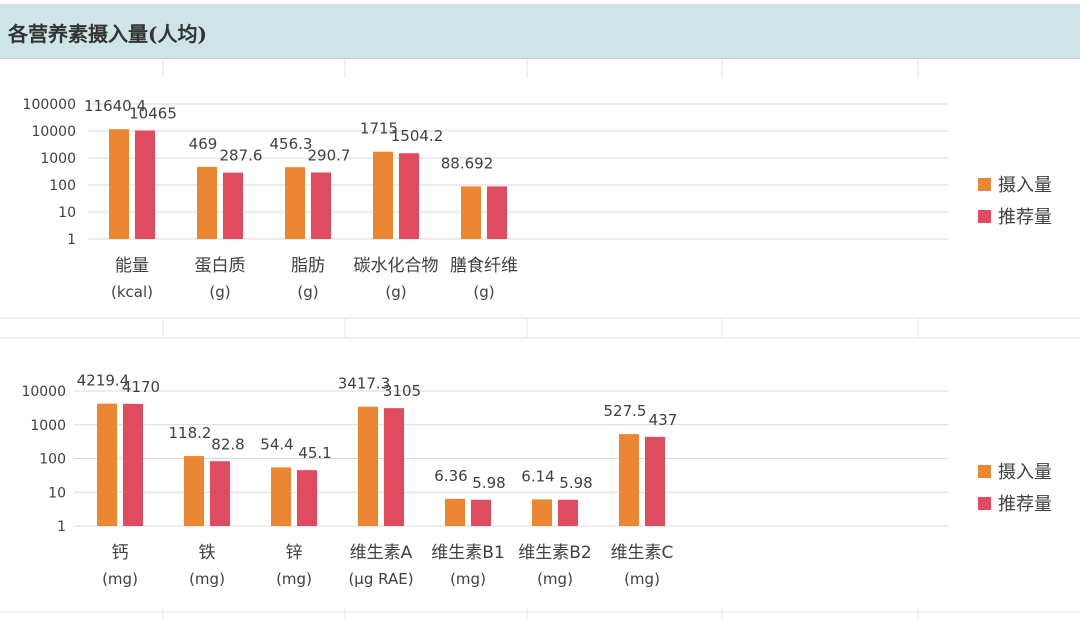 Image resolution: width=1080 pixels, height=620 pixels. I want to click on data-label: 527.5, so click(625, 411).